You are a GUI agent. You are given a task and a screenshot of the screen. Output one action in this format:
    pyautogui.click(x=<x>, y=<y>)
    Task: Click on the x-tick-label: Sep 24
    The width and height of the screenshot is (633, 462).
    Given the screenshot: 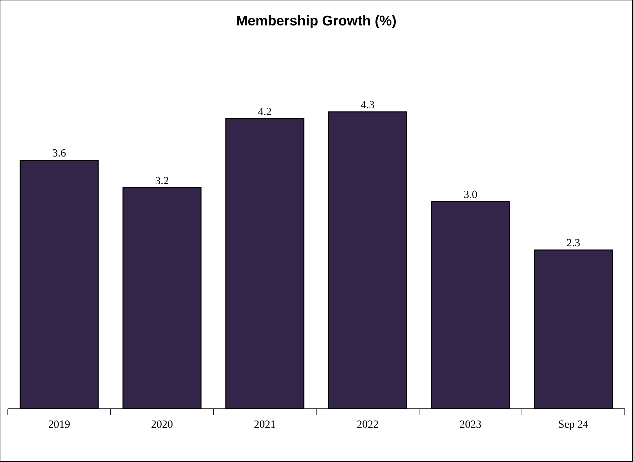 What is the action you would take?
    pyautogui.click(x=573, y=425)
    